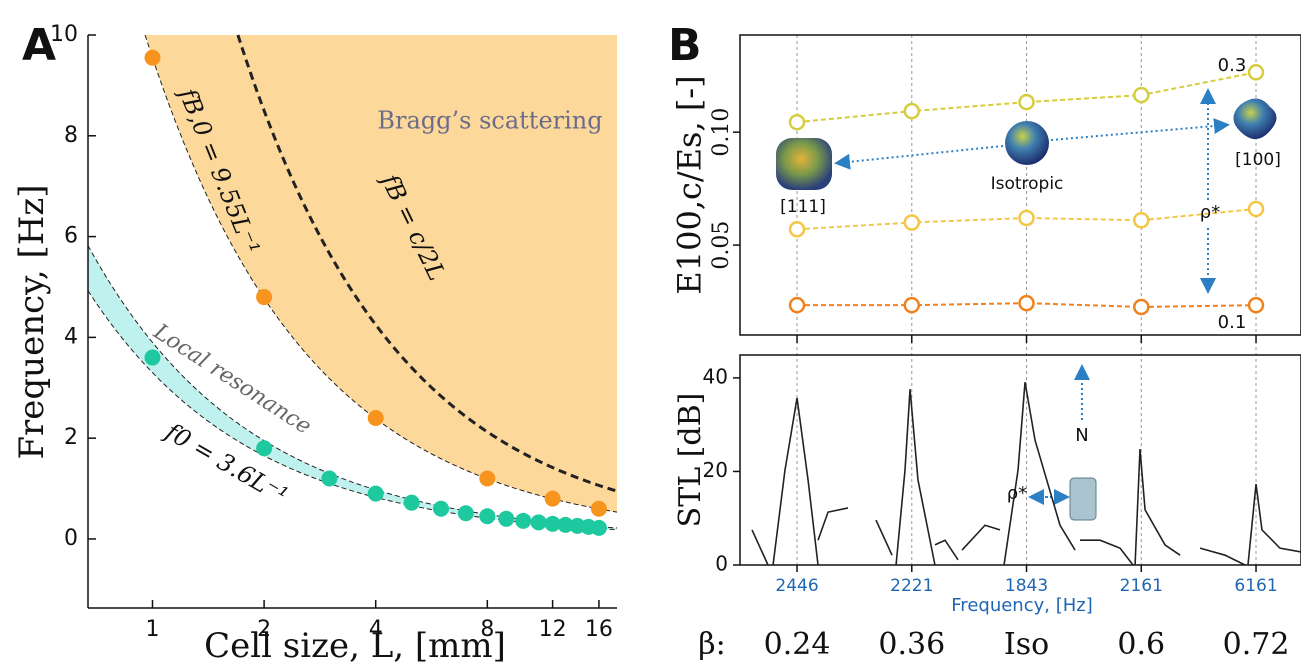  What do you see at coordinates (39, 45) in the screenshot?
I see `panel-label: A` at bounding box center [39, 45].